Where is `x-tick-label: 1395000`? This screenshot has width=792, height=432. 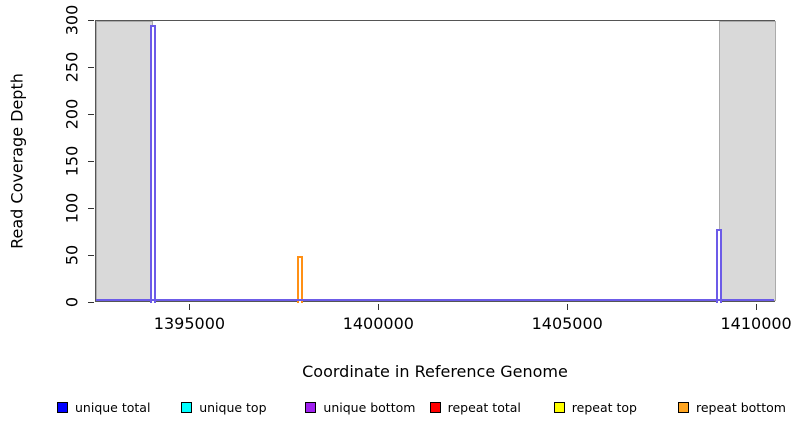
x-tick-label: 1395000 is located at coordinates (189, 323).